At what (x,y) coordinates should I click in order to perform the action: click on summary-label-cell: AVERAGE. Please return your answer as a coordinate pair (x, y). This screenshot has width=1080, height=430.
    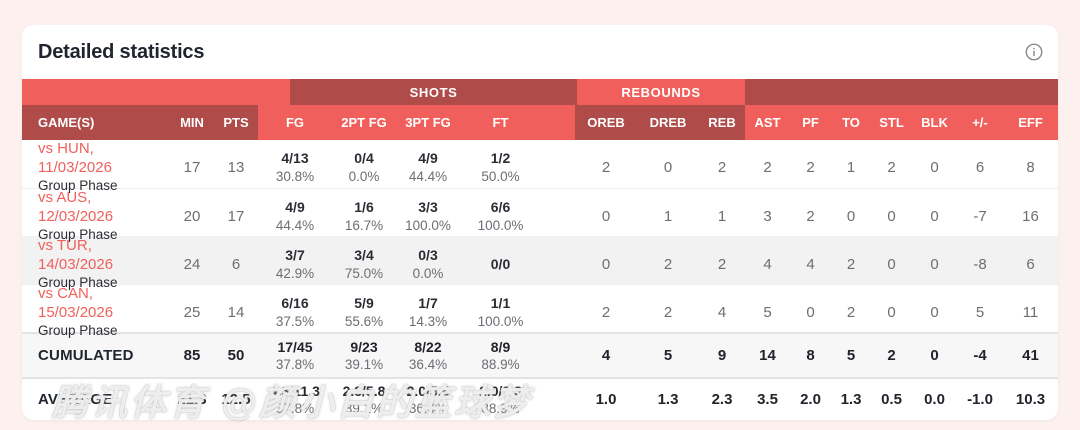
    Looking at the image, I should click on (96, 399).